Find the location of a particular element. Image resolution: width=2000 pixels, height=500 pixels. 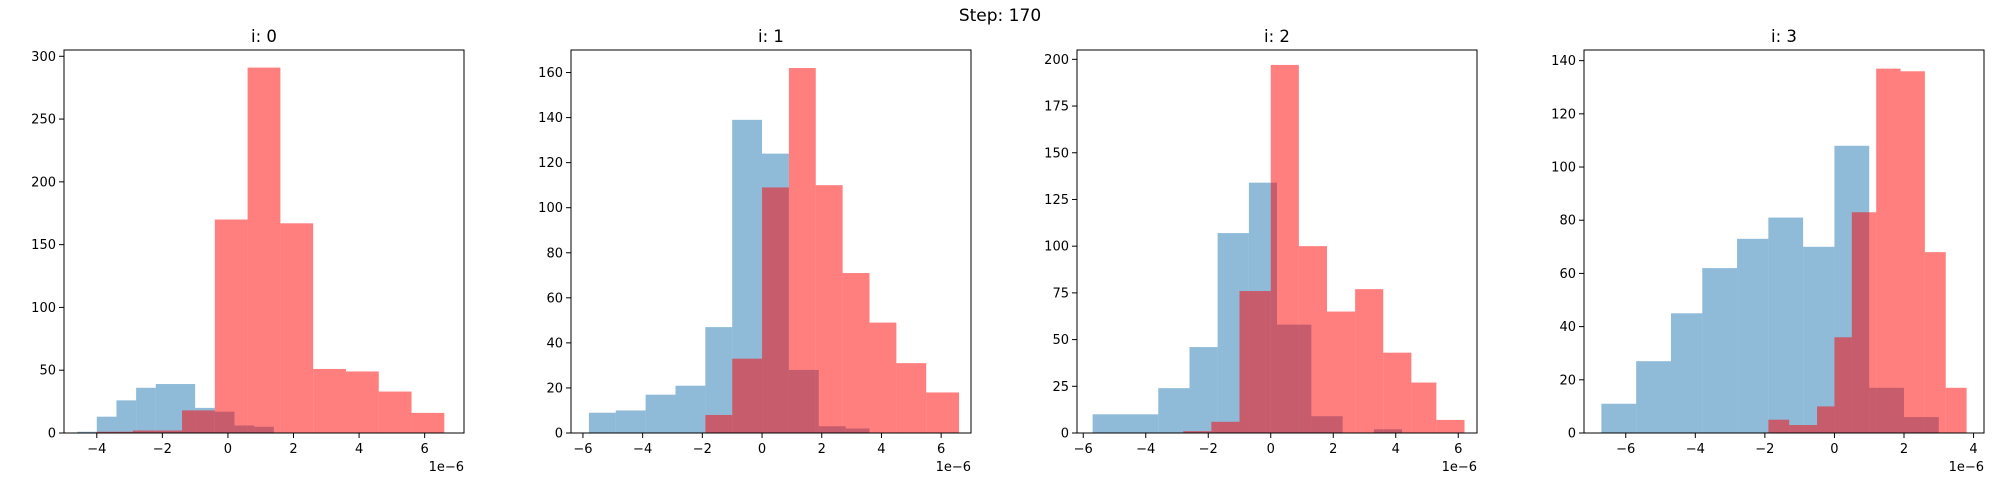

x-tick-label: −2 is located at coordinates (162, 449).